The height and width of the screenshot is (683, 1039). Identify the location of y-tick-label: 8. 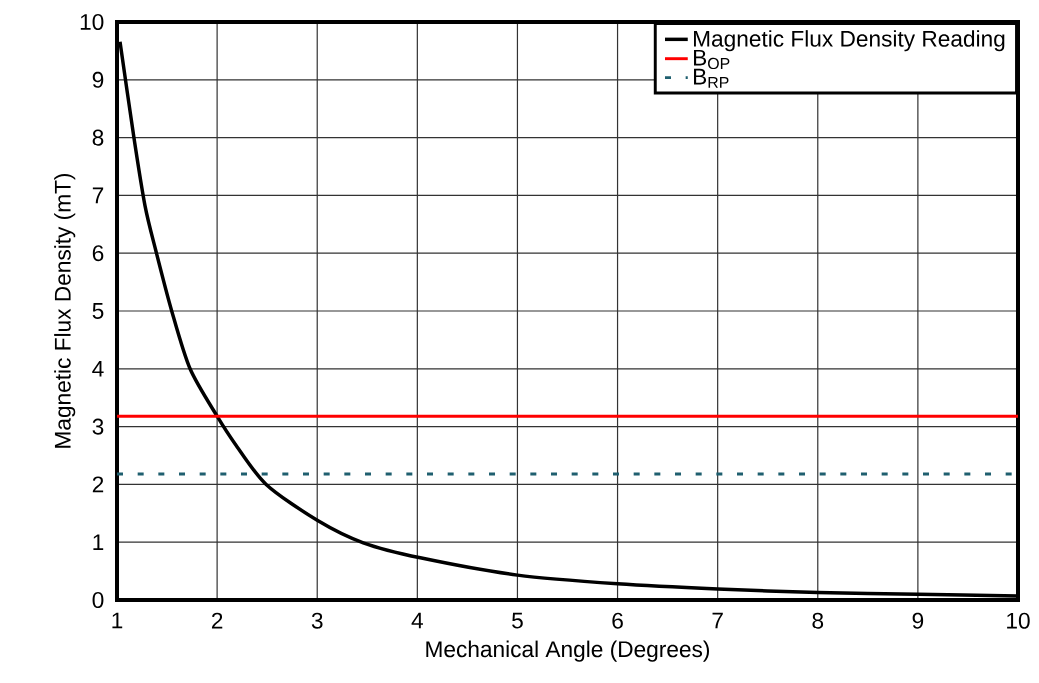
(98, 137).